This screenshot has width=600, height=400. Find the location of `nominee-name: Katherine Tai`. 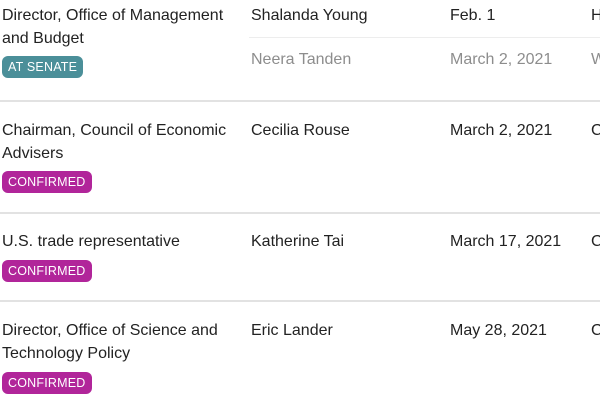

nominee-name: Katherine Tai is located at coordinates (298, 241).